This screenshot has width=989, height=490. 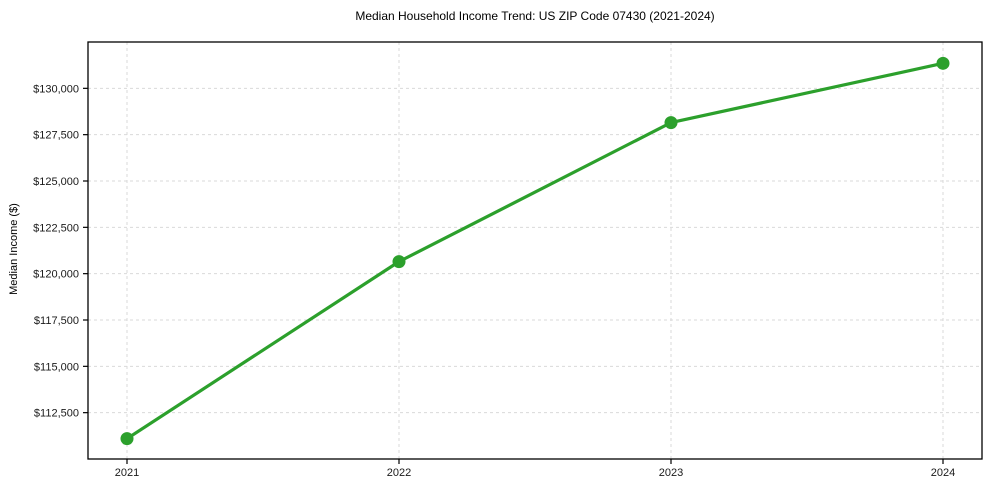 I want to click on x-tick-label: 2022, so click(x=399, y=473).